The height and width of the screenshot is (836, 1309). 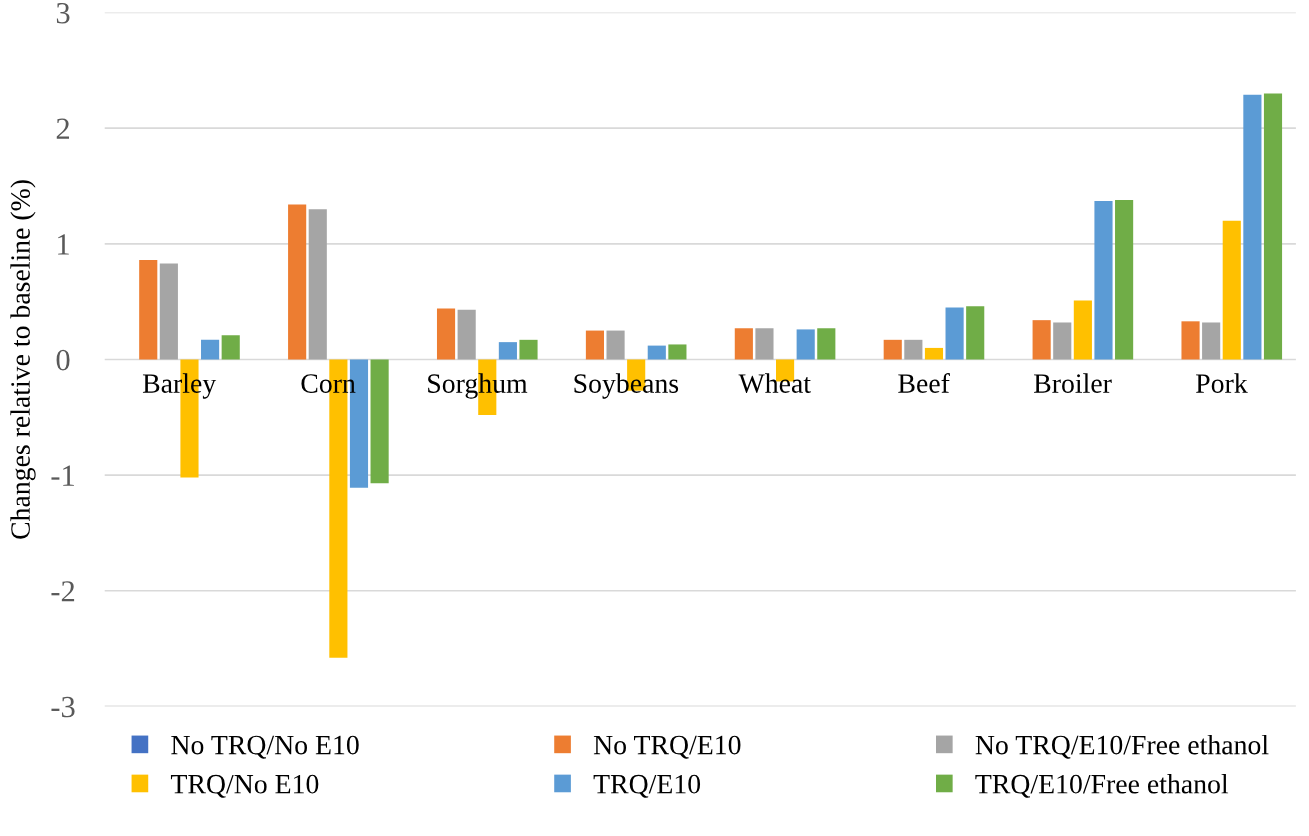 I want to click on y-axis-title: Changes relative to baseline (%), so click(x=23, y=359).